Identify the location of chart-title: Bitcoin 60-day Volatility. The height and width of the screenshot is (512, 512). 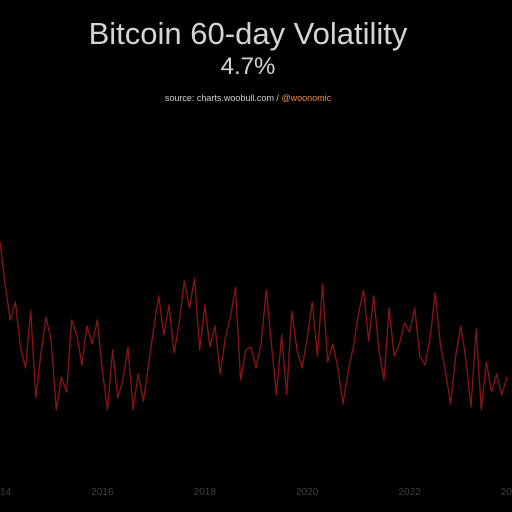
(248, 33).